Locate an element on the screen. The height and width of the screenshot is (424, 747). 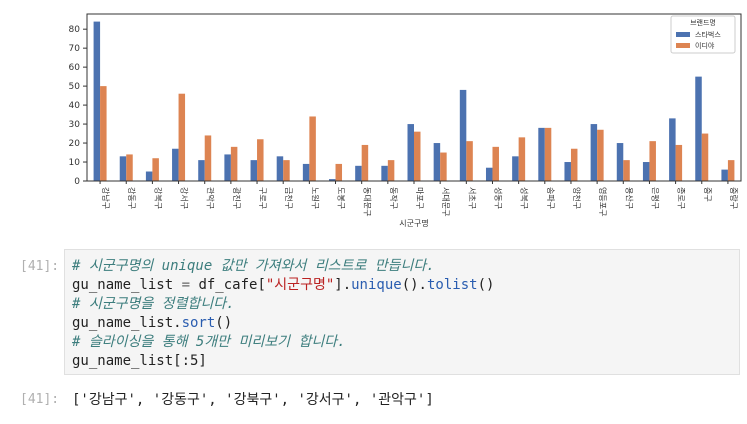
x-tick-label: 강북구 is located at coordinates (158, 198).